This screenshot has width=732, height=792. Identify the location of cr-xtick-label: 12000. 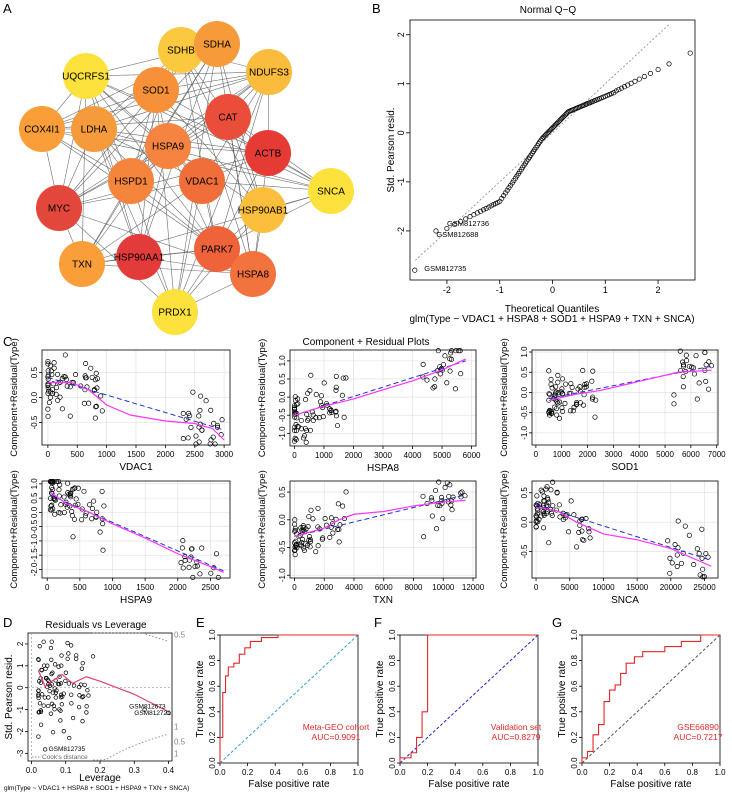
(473, 587).